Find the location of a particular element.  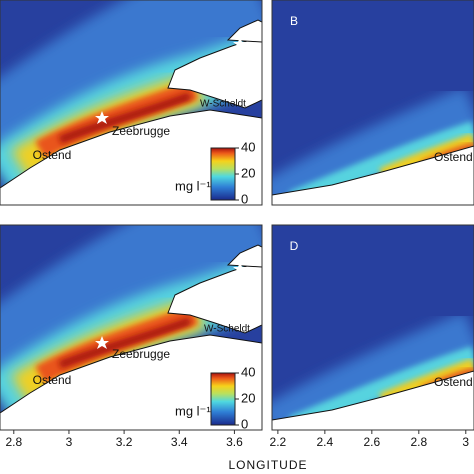

x-tick-label: 3.6 is located at coordinates (234, 442).